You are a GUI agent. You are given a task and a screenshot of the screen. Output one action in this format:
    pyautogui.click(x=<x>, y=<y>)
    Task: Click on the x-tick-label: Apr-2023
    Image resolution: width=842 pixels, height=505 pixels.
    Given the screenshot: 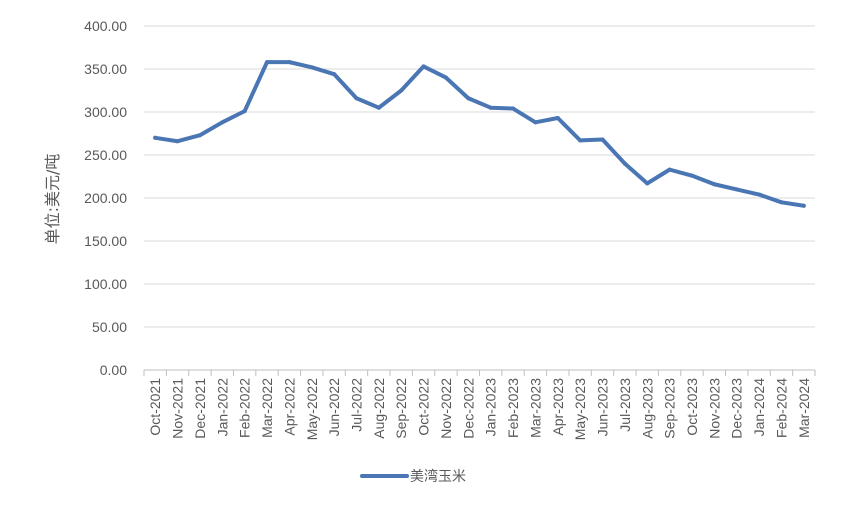 What is the action you would take?
    pyautogui.click(x=558, y=407)
    